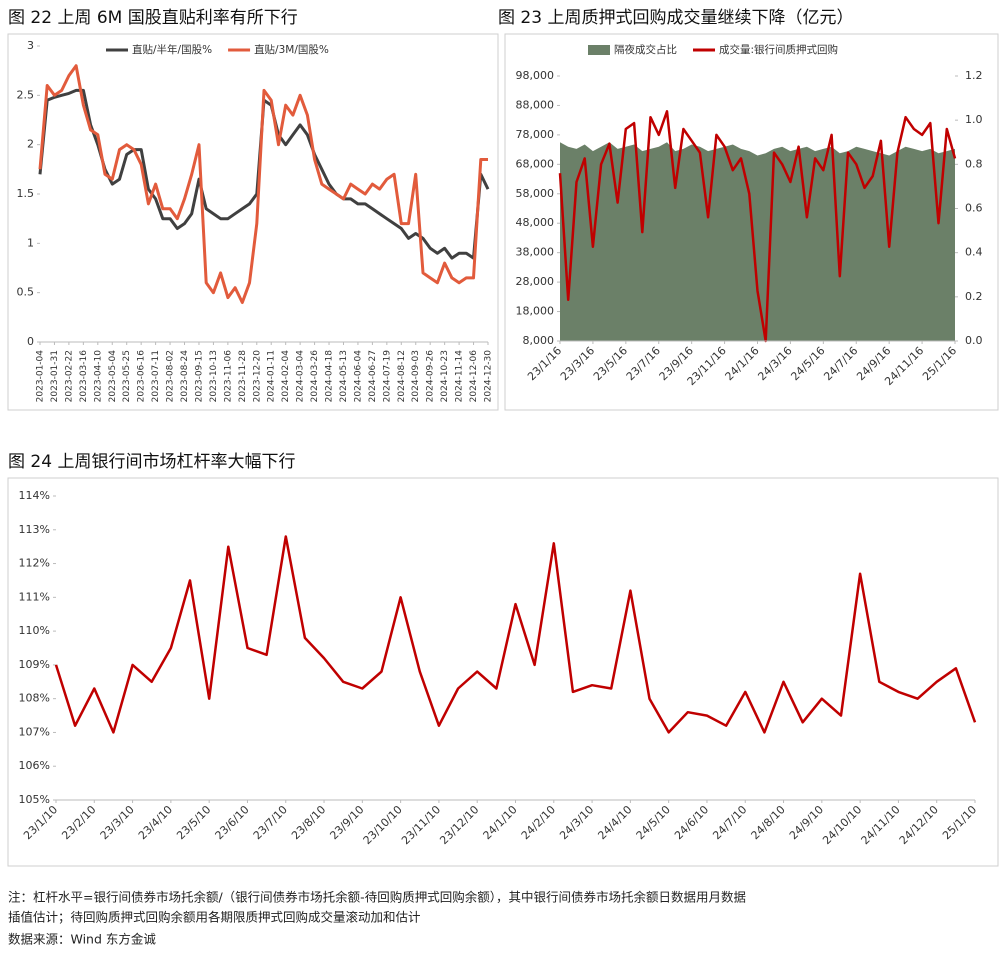  What do you see at coordinates (26, 193) in the screenshot?
I see `y-tick-label: 1.5` at bounding box center [26, 193].